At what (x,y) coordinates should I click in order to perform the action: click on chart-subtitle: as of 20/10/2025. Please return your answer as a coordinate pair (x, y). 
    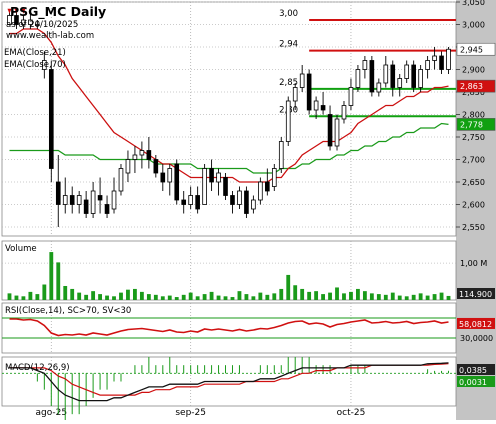
    Looking at the image, I should click on (42, 25).